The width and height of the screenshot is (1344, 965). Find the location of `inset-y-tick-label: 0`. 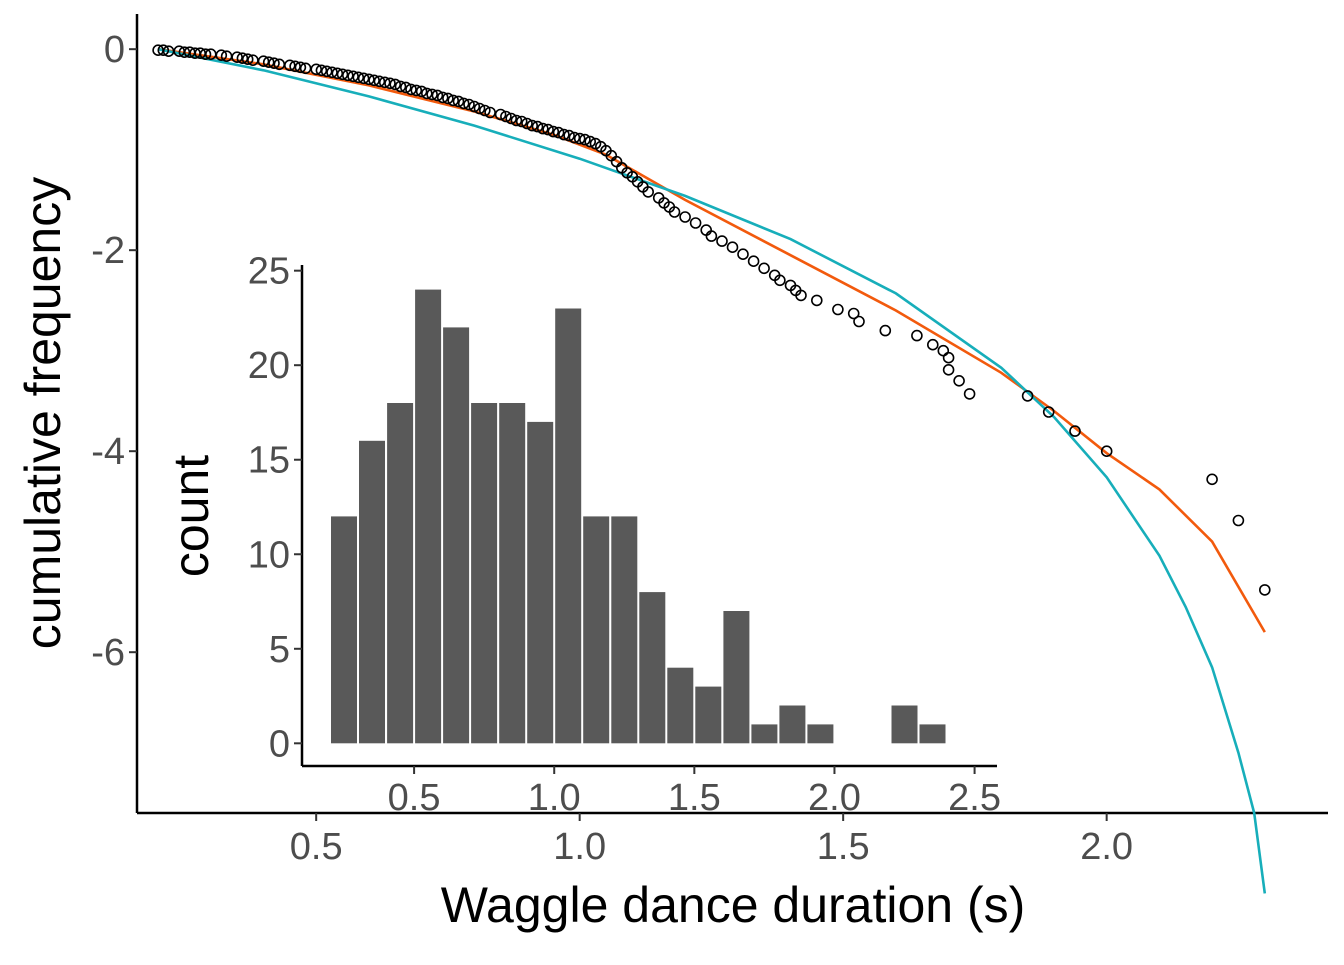

inset-y-tick-label: 0 is located at coordinates (279, 744).